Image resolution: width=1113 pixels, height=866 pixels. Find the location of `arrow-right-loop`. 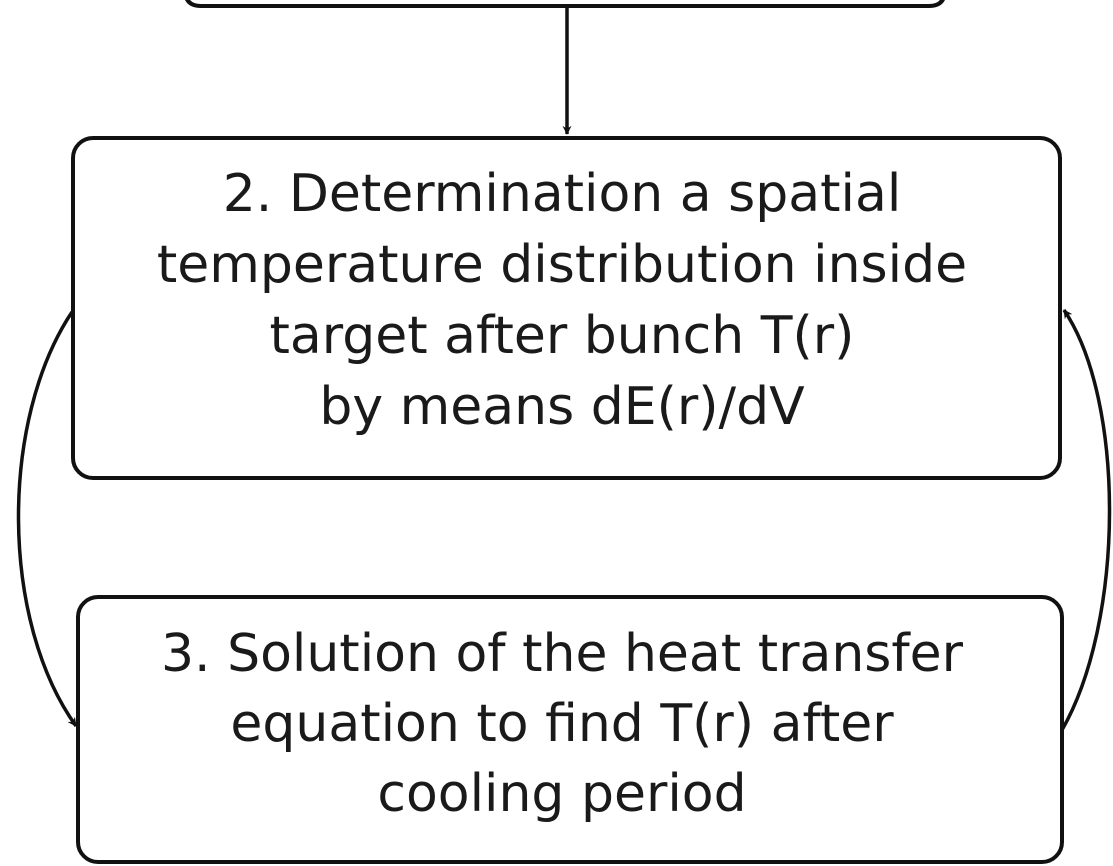

arrow-right-loop is located at coordinates (1086, 520).